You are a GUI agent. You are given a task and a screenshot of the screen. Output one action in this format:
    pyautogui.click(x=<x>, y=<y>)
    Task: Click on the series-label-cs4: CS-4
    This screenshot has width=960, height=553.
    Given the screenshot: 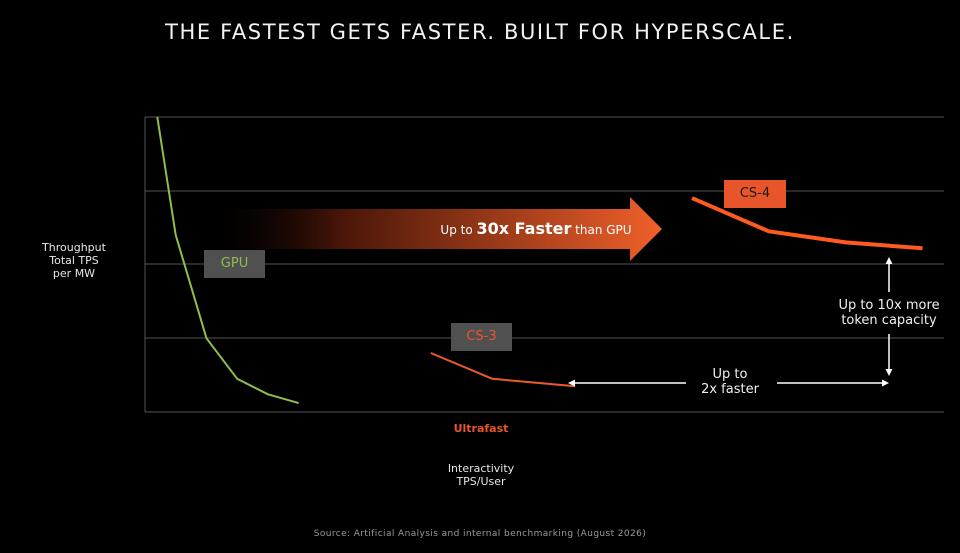 What is the action you would take?
    pyautogui.click(x=755, y=194)
    